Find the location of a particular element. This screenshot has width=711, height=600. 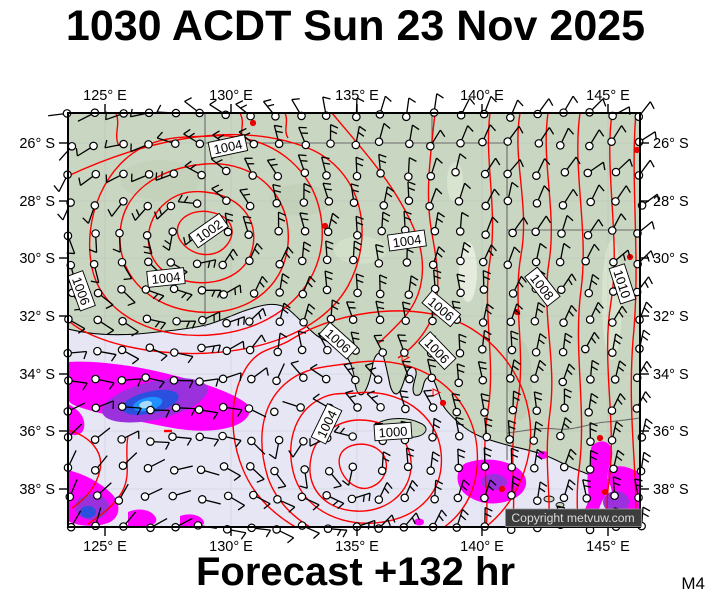

lat-label-right: 28° S is located at coordinates (671, 202).